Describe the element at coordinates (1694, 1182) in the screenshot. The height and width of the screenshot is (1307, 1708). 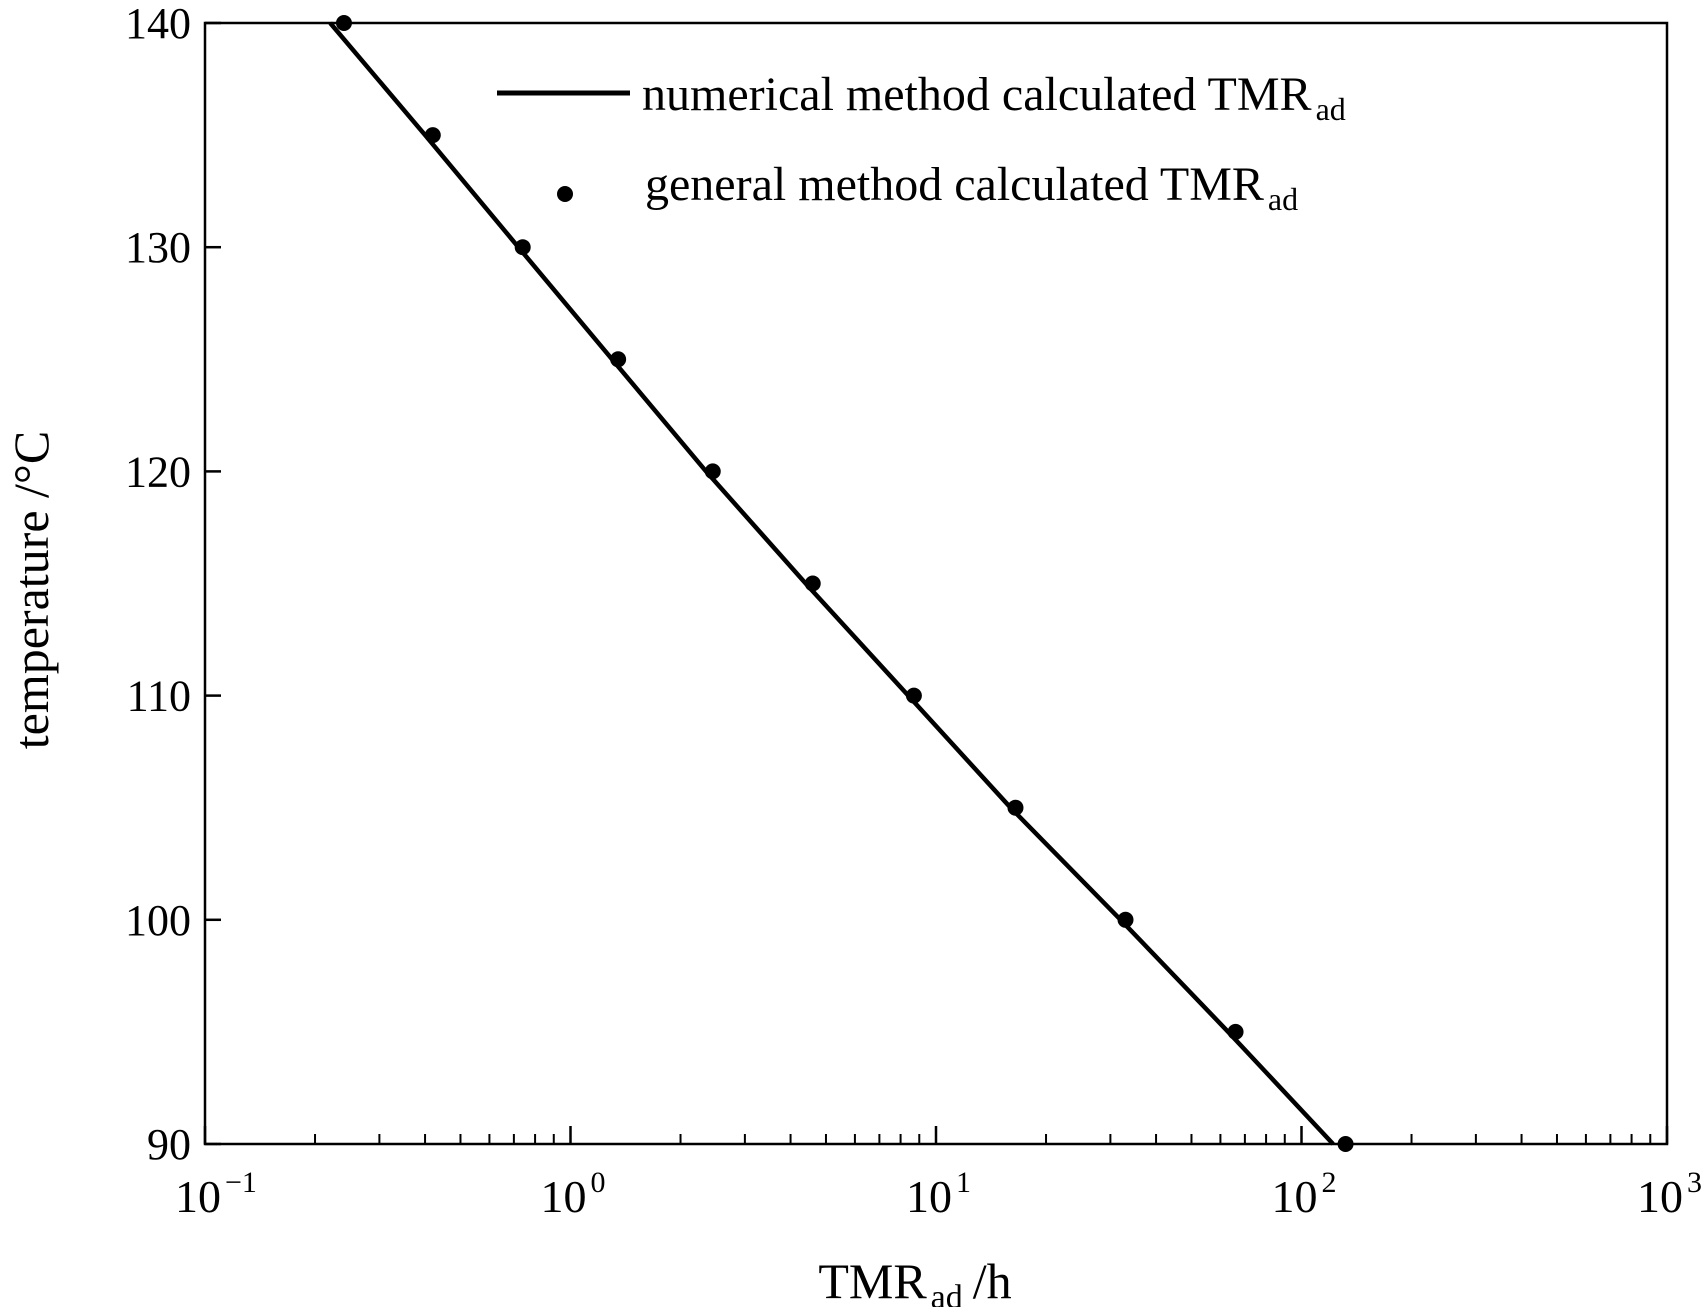
I see `x-tick-exponent: 3` at that location.